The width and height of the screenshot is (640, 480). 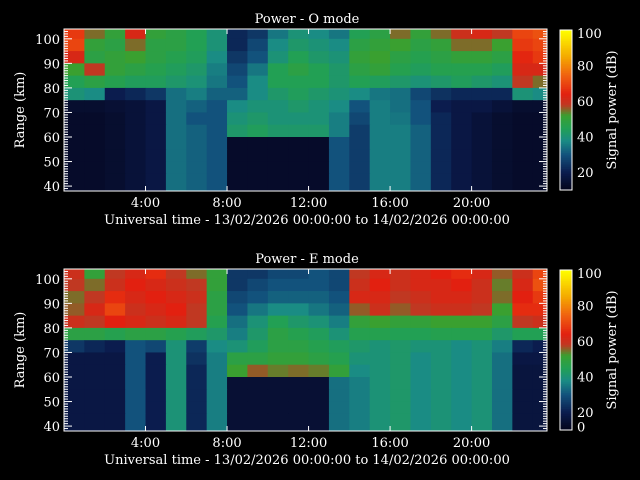 What do you see at coordinates (51, 187) in the screenshot?
I see `y-tick-label: 40` at bounding box center [51, 187].